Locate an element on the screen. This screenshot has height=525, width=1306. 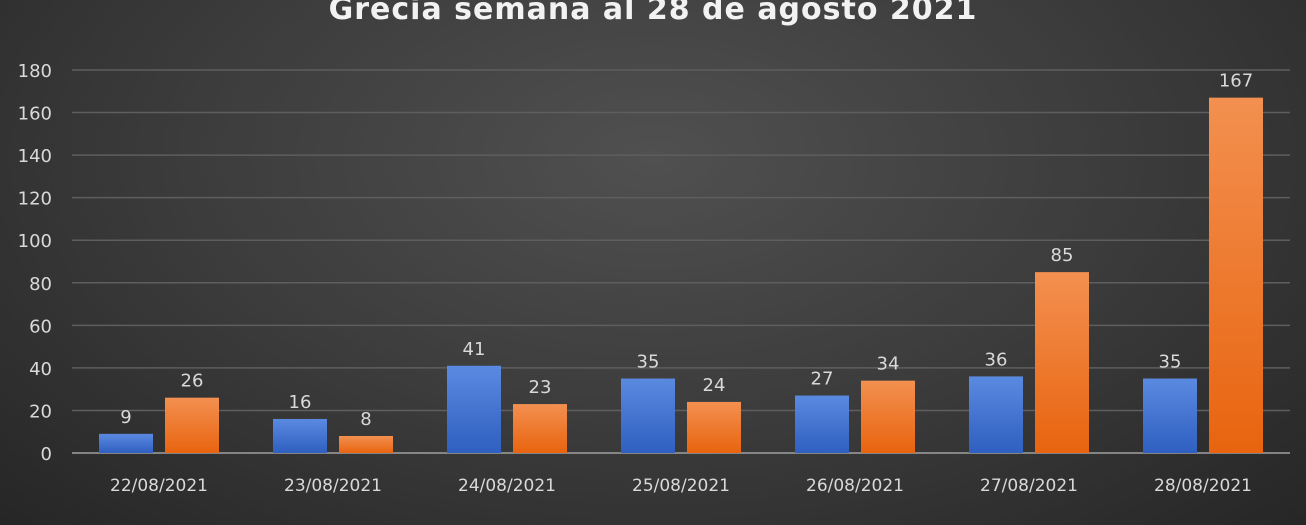
data-label: 23 is located at coordinates (540, 387).